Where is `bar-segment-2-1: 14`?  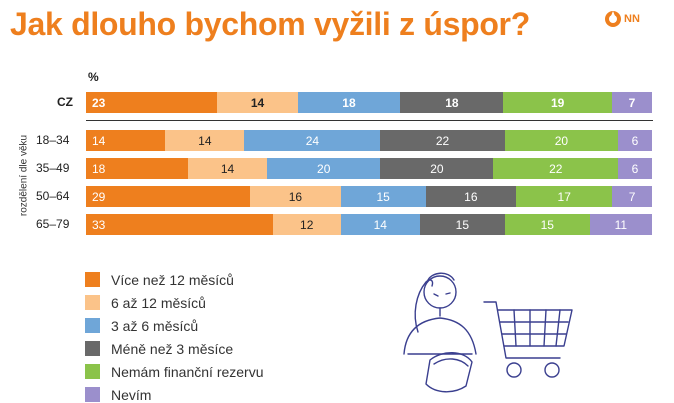 bar-segment-2-1: 14 is located at coordinates (227, 168).